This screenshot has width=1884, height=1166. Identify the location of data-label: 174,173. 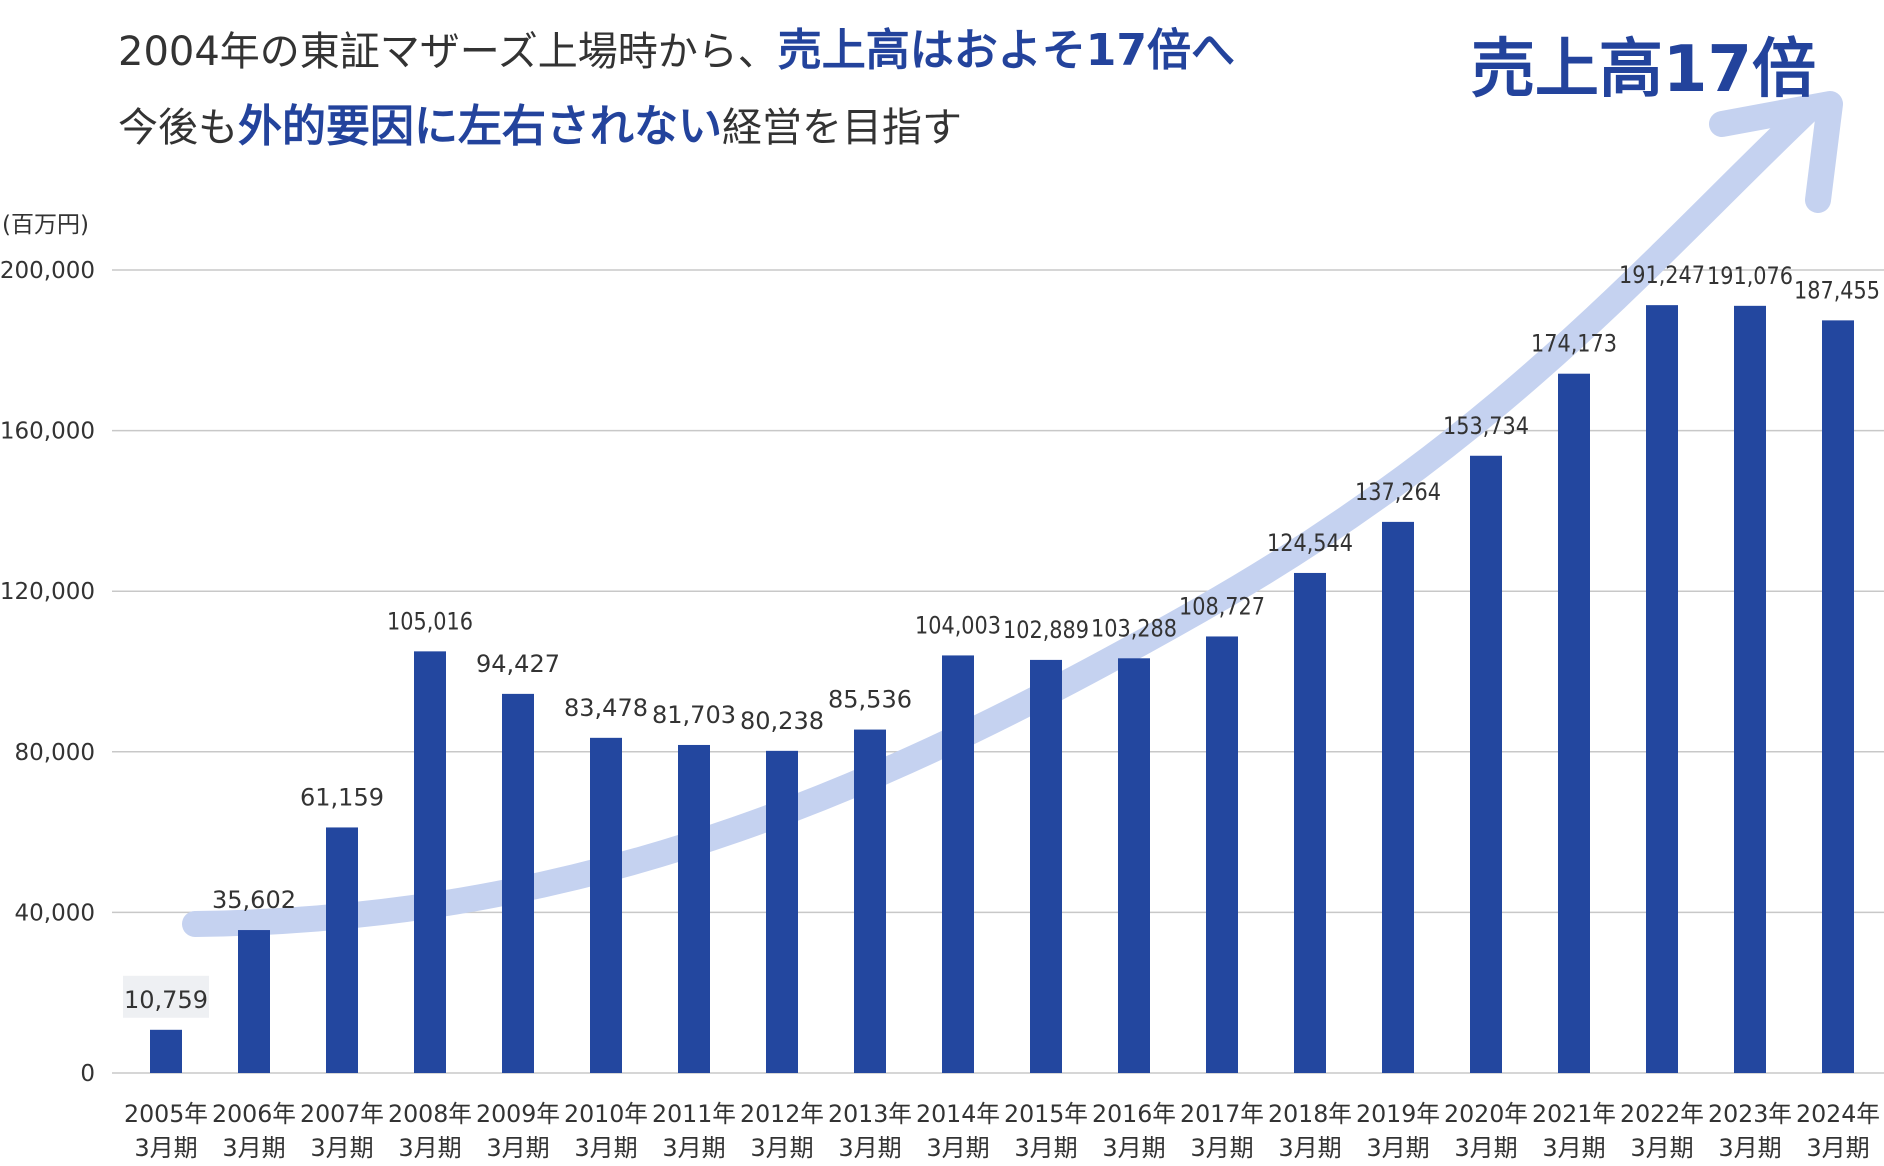
(1574, 344).